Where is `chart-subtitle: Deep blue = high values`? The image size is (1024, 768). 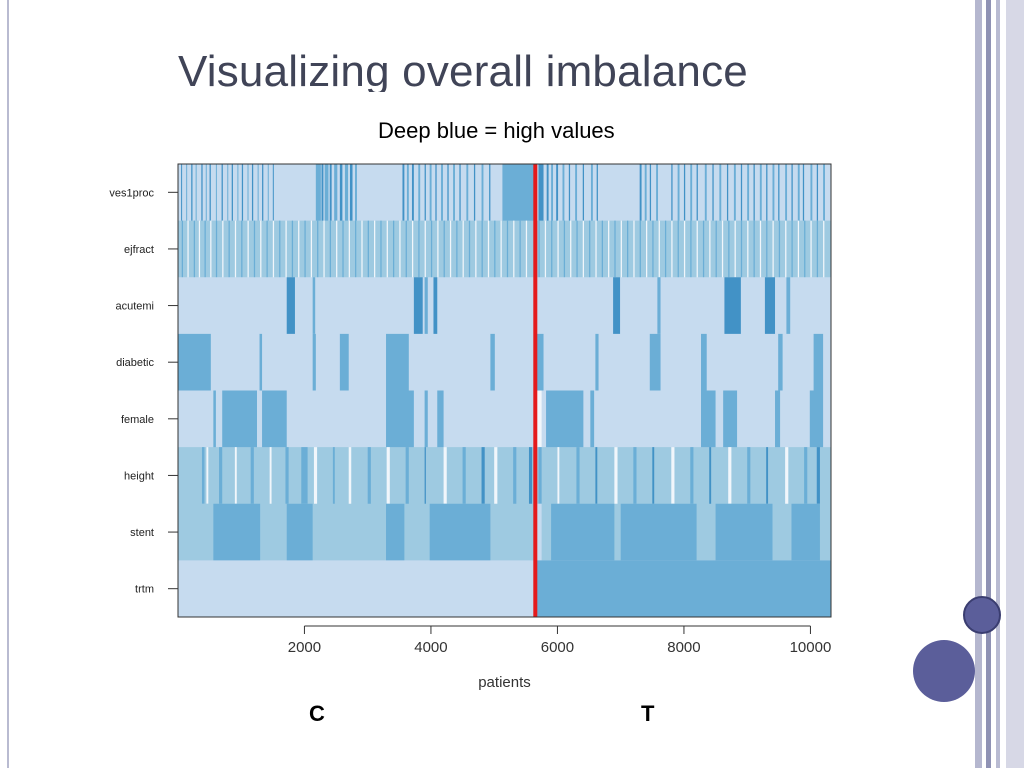
chart-subtitle: Deep blue = high values is located at coordinates (496, 130).